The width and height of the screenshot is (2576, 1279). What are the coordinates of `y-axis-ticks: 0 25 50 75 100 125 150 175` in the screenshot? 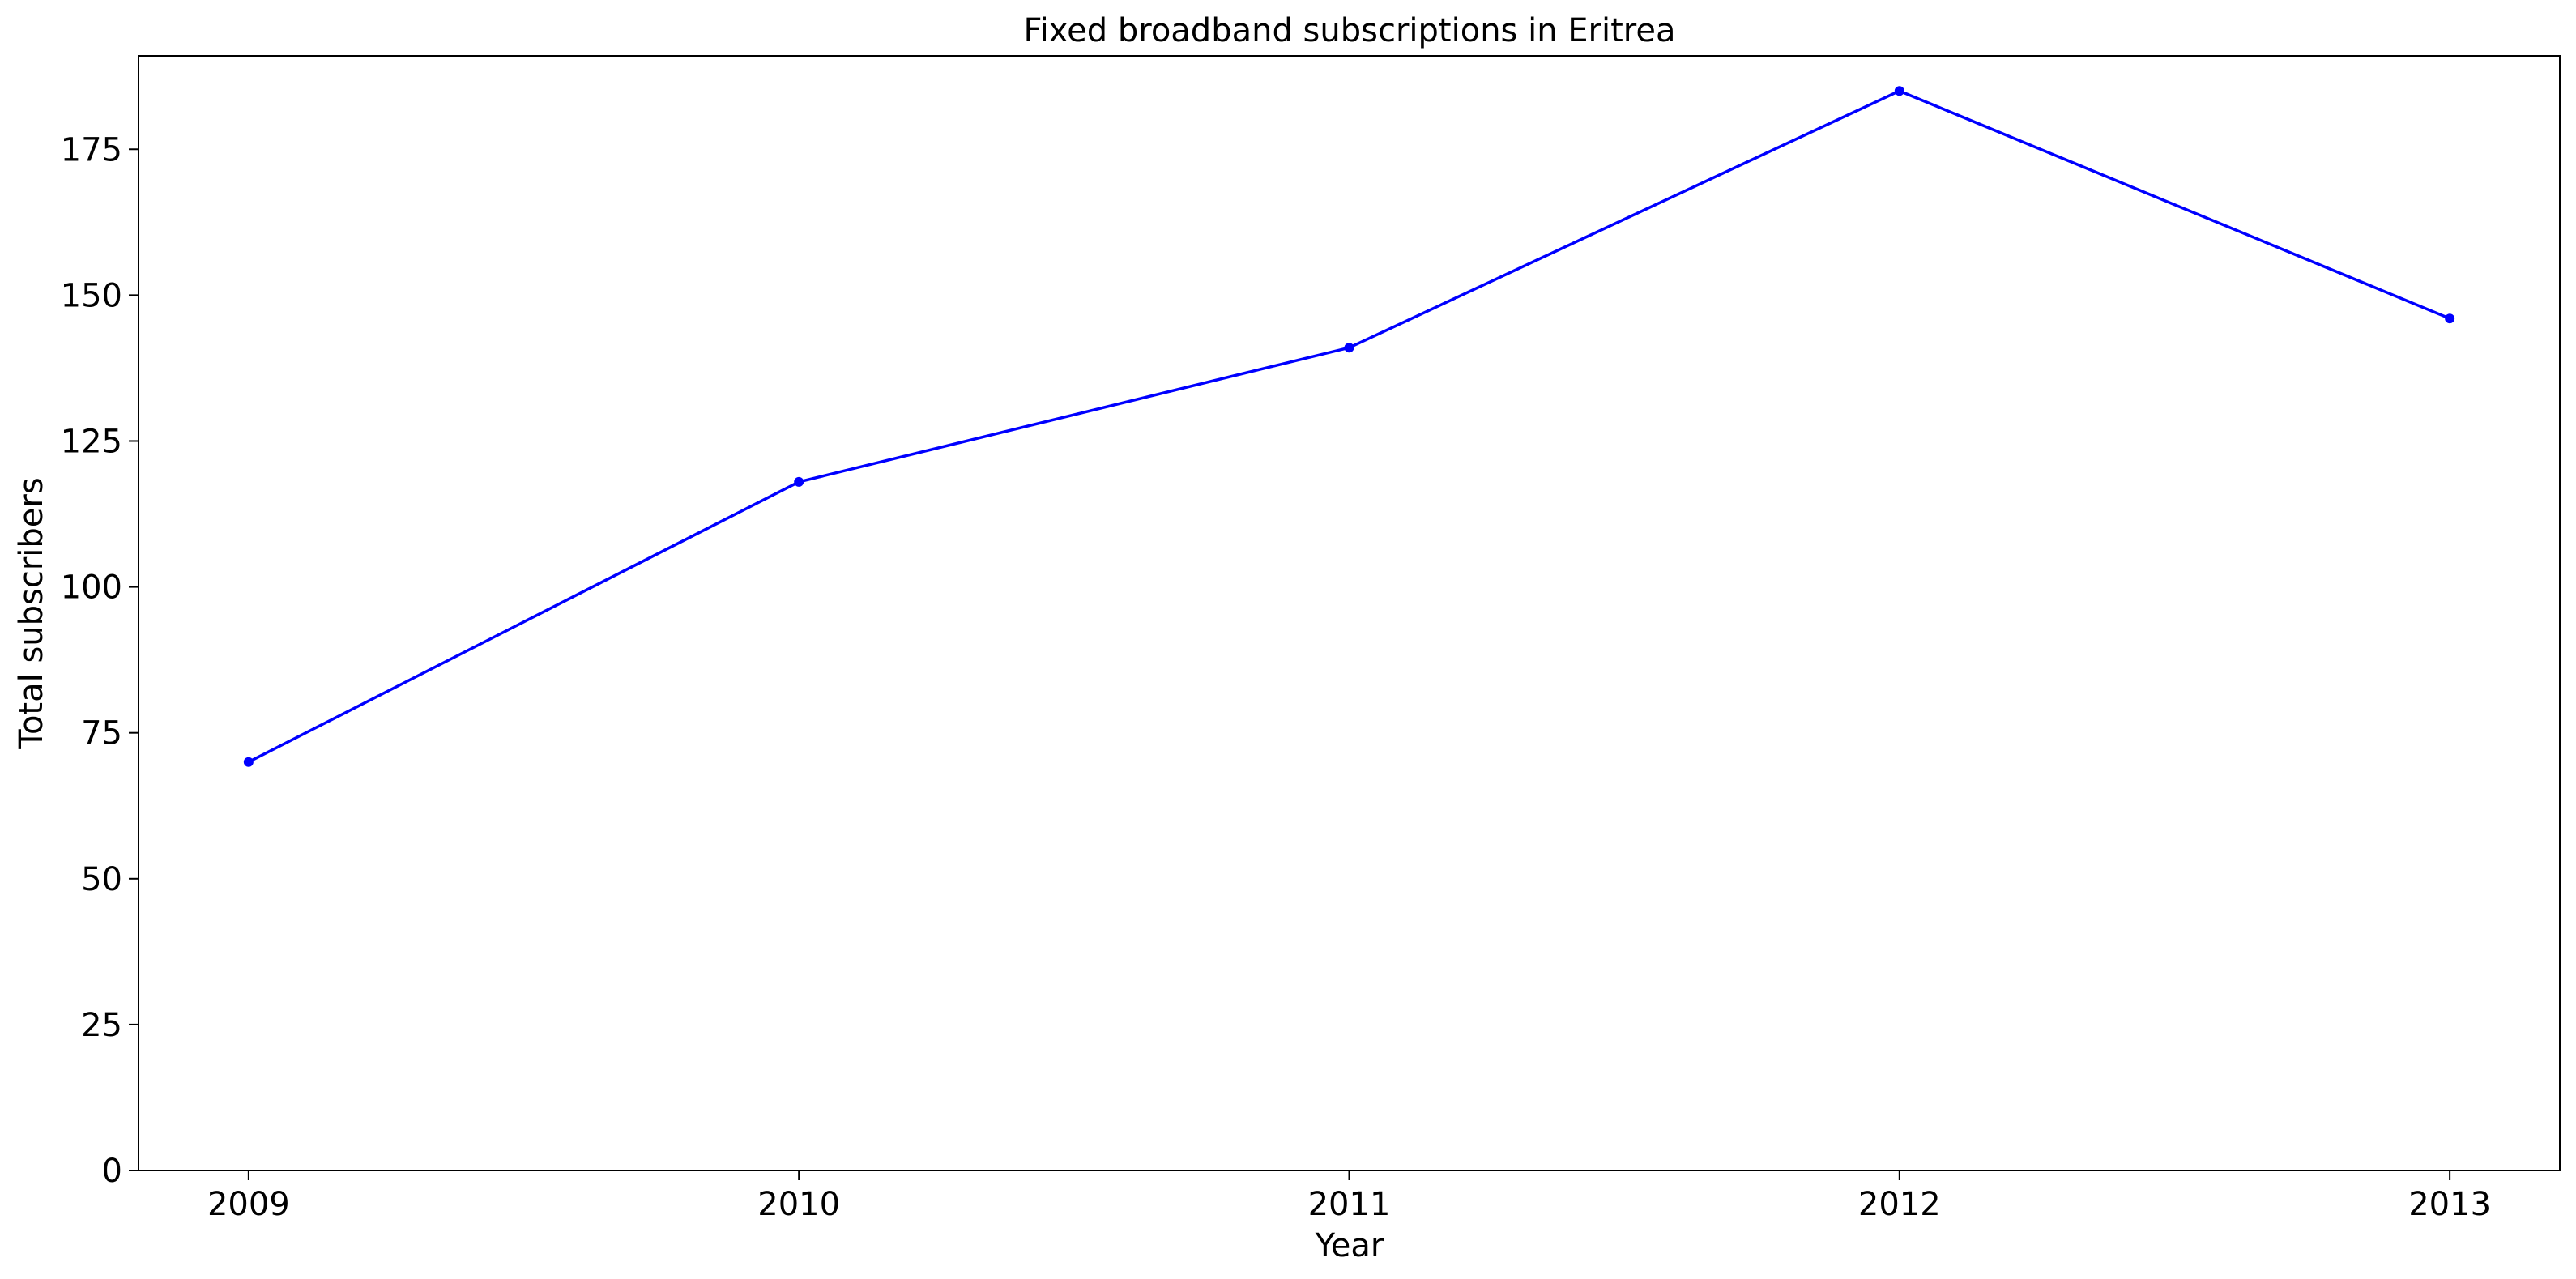 It's located at (100, 660).